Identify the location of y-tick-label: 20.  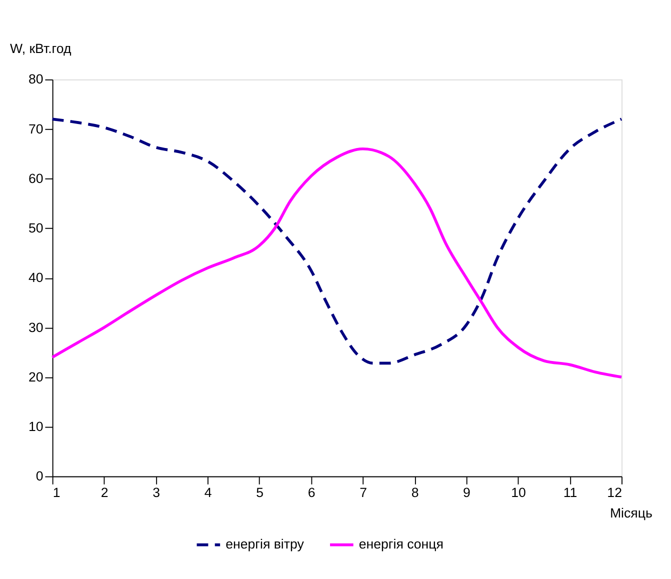
(36, 376).